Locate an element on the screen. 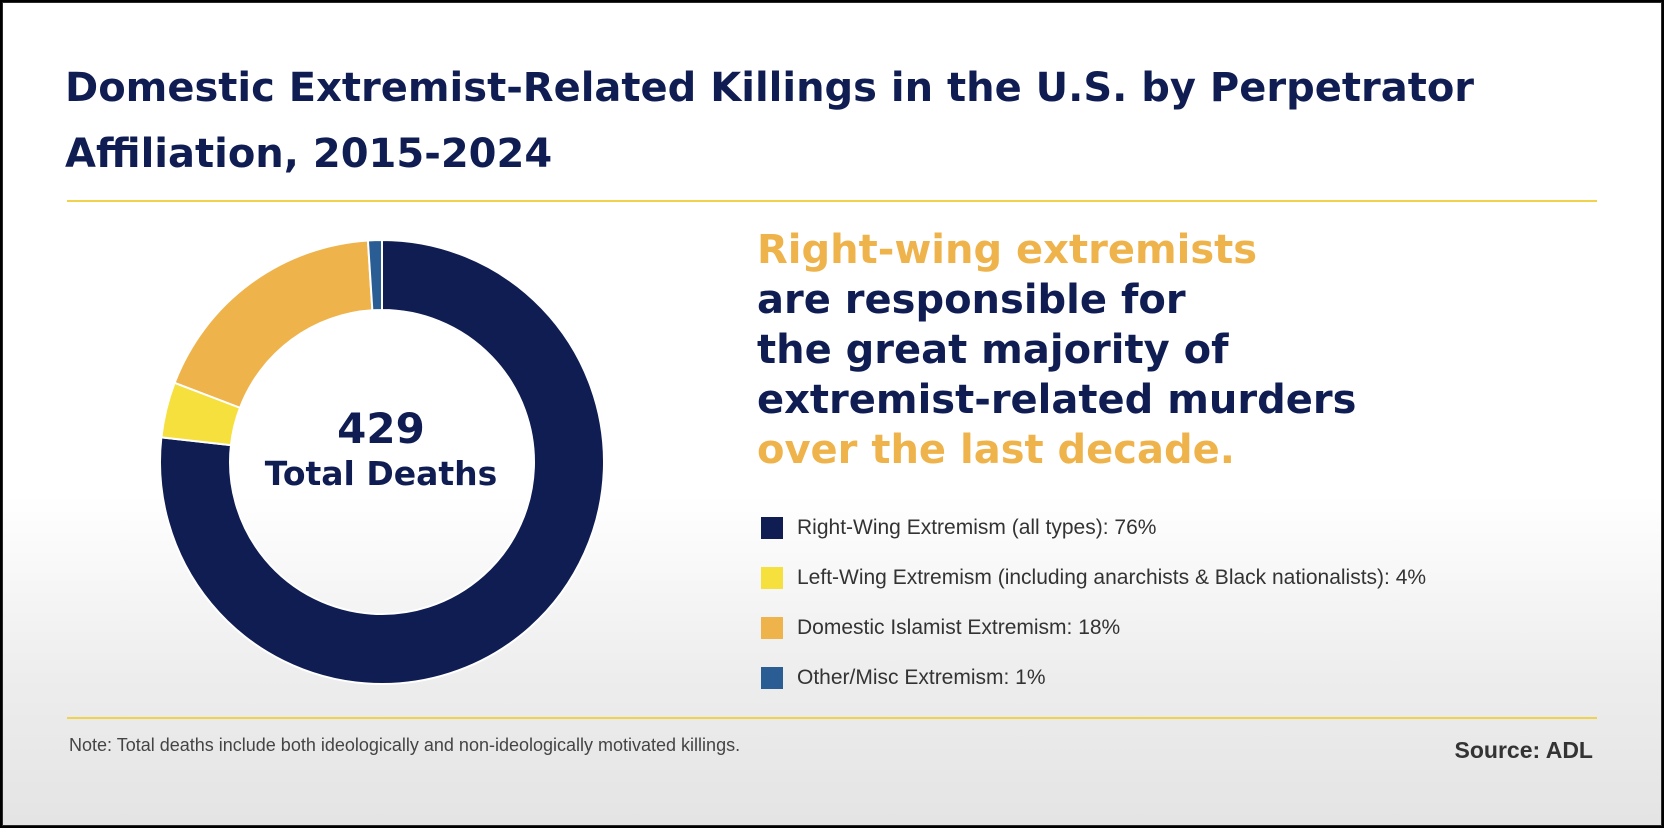  donut-chart is located at coordinates (382, 461).